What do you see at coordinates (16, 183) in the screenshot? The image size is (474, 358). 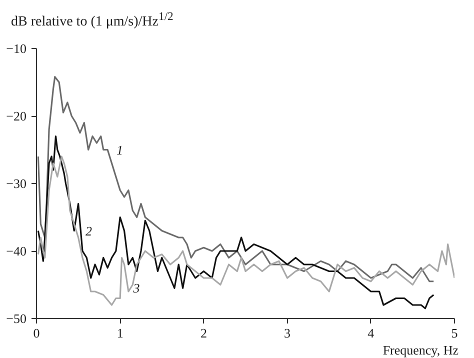 I see `y-tick-label: −30` at bounding box center [16, 183].